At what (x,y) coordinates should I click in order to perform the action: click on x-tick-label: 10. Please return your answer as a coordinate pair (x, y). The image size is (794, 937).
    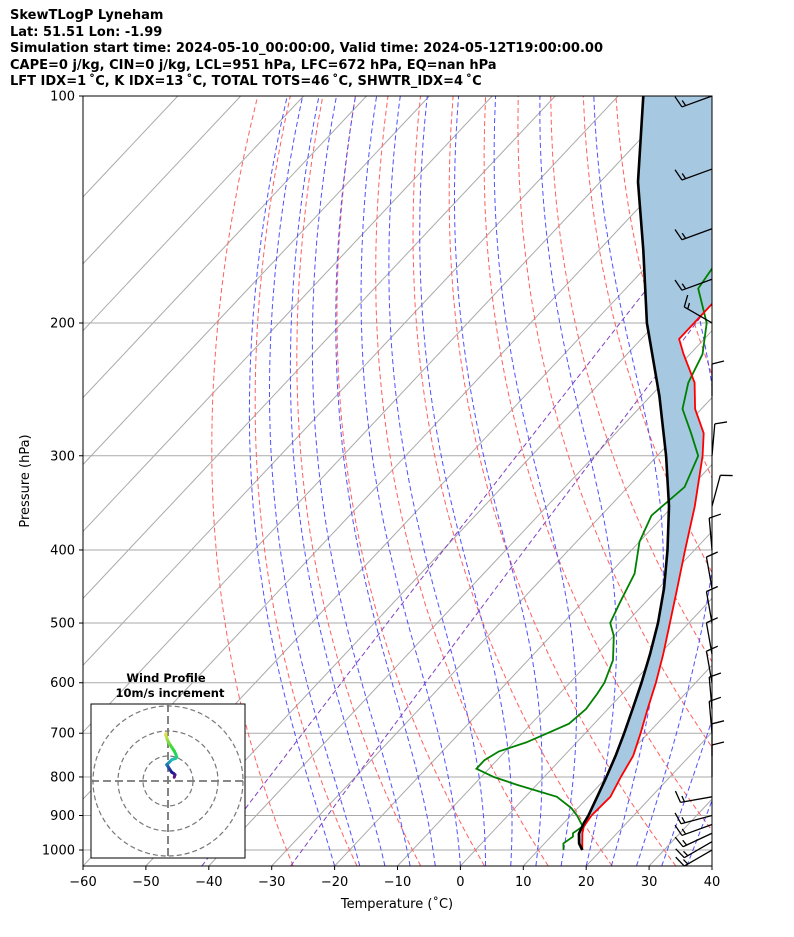
    Looking at the image, I should click on (523, 882).